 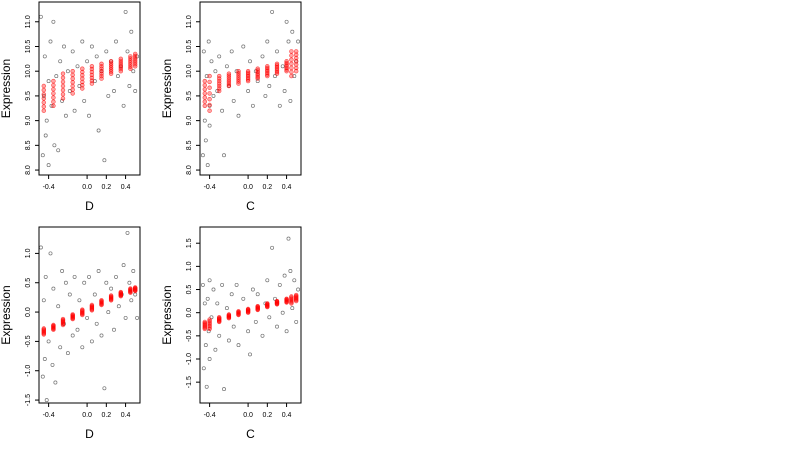 I want to click on y-tick-label: 11.0, so click(x=189, y=21).